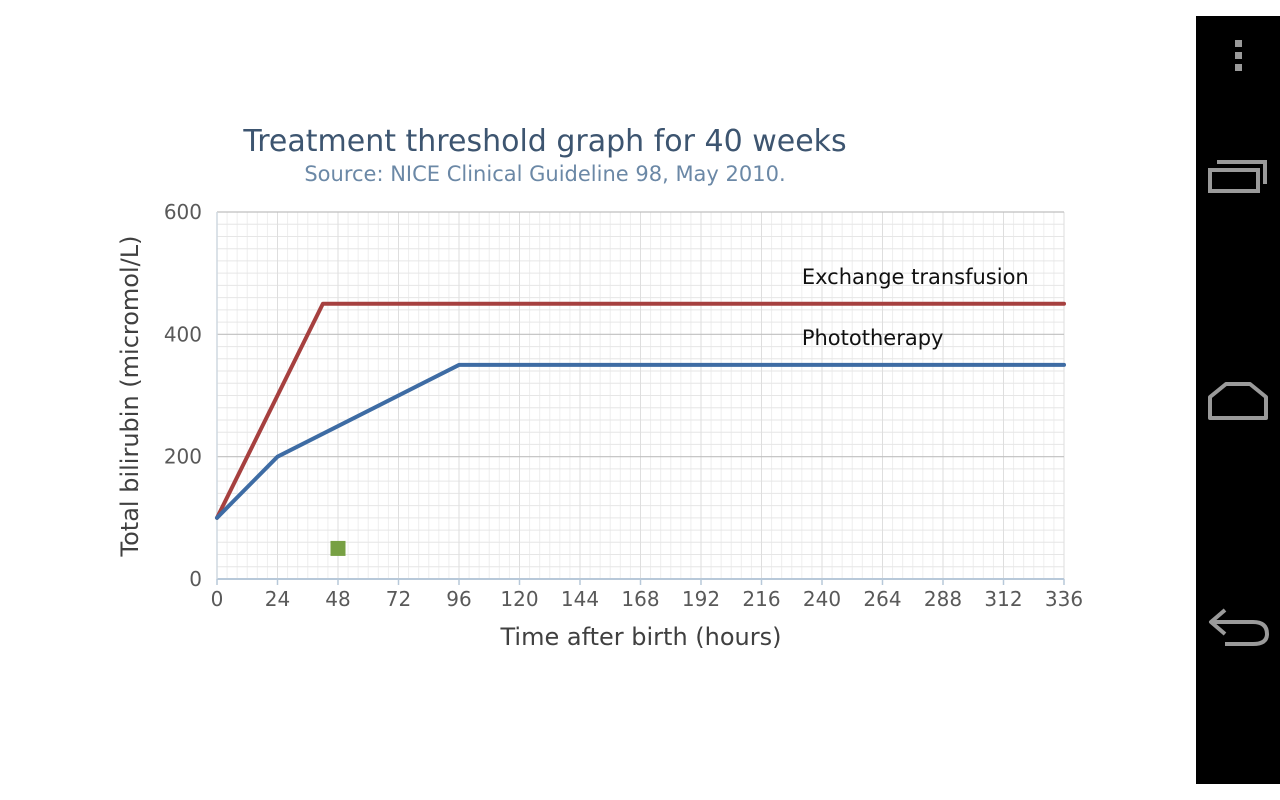  I want to click on x-tick-label: 264, so click(882, 599).